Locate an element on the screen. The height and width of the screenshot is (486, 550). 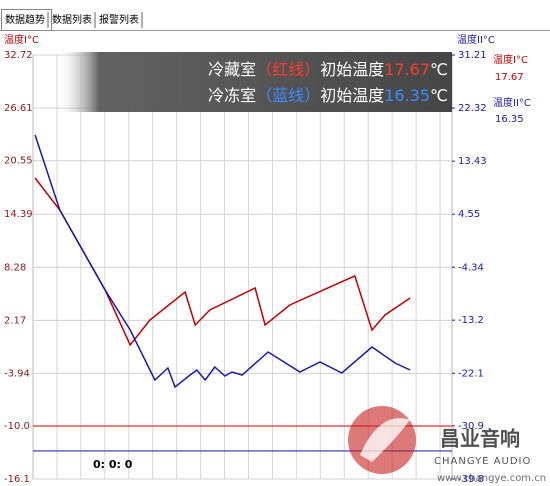
active-tab-frame is located at coordinates (26, 20).